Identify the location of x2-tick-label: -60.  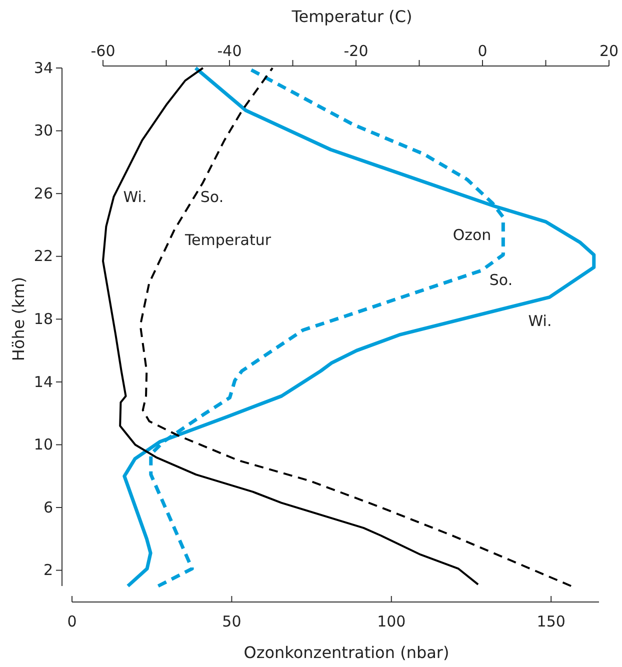
(103, 51).